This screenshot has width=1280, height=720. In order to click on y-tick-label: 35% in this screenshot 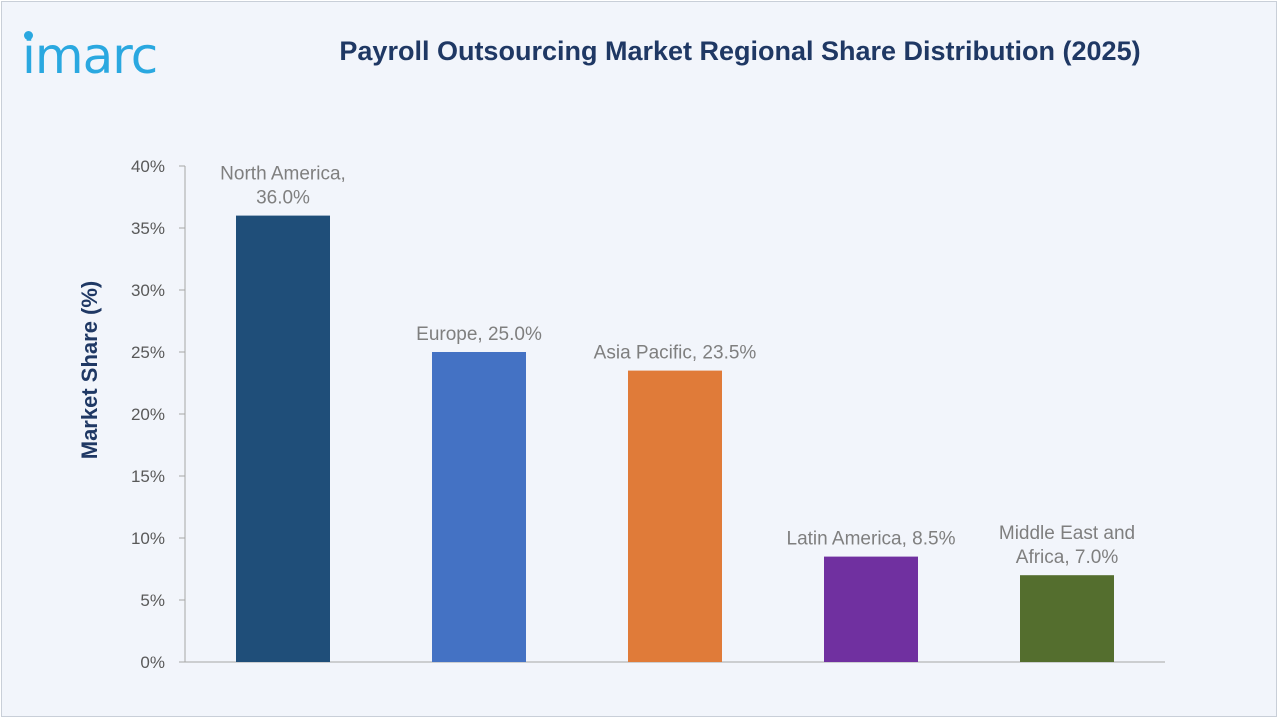, I will do `click(148, 228)`.